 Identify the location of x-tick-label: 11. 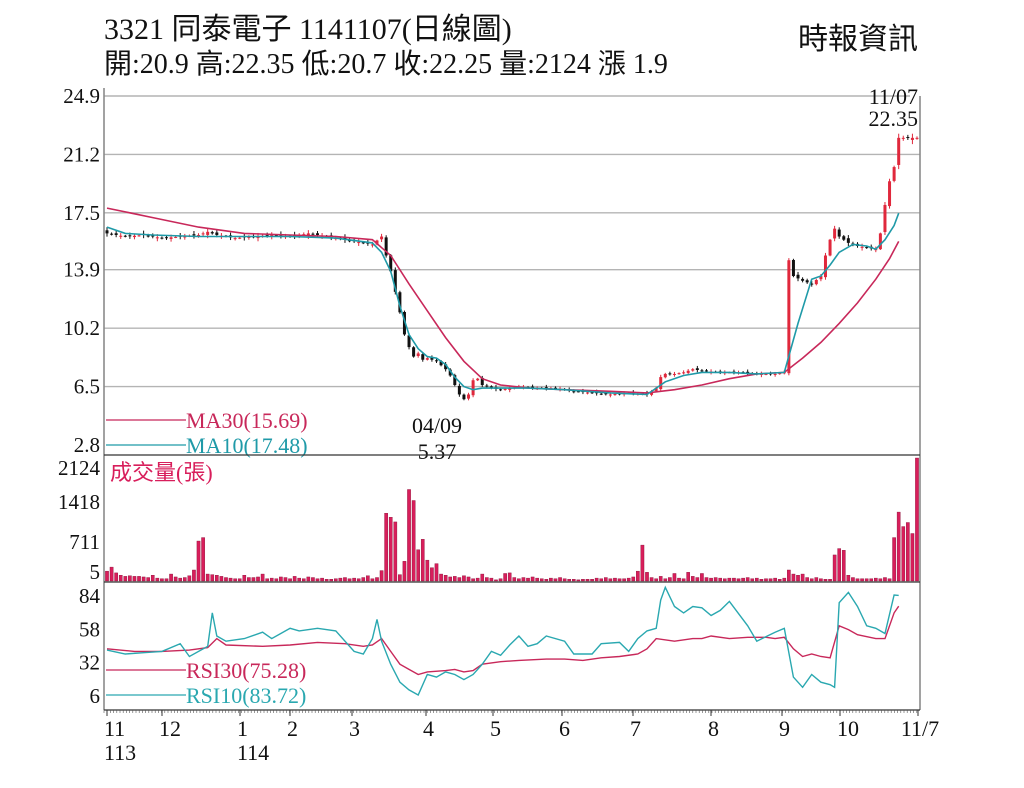
(114, 728).